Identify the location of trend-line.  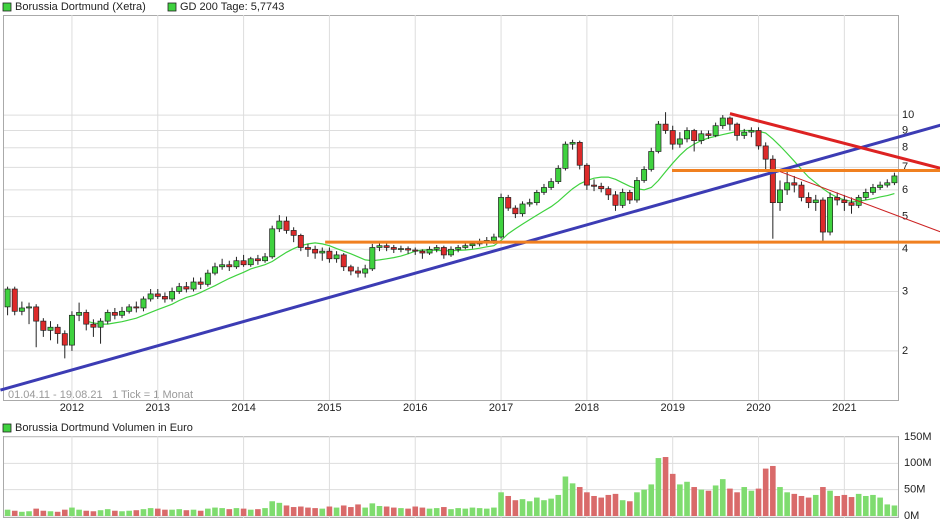
(834, 141).